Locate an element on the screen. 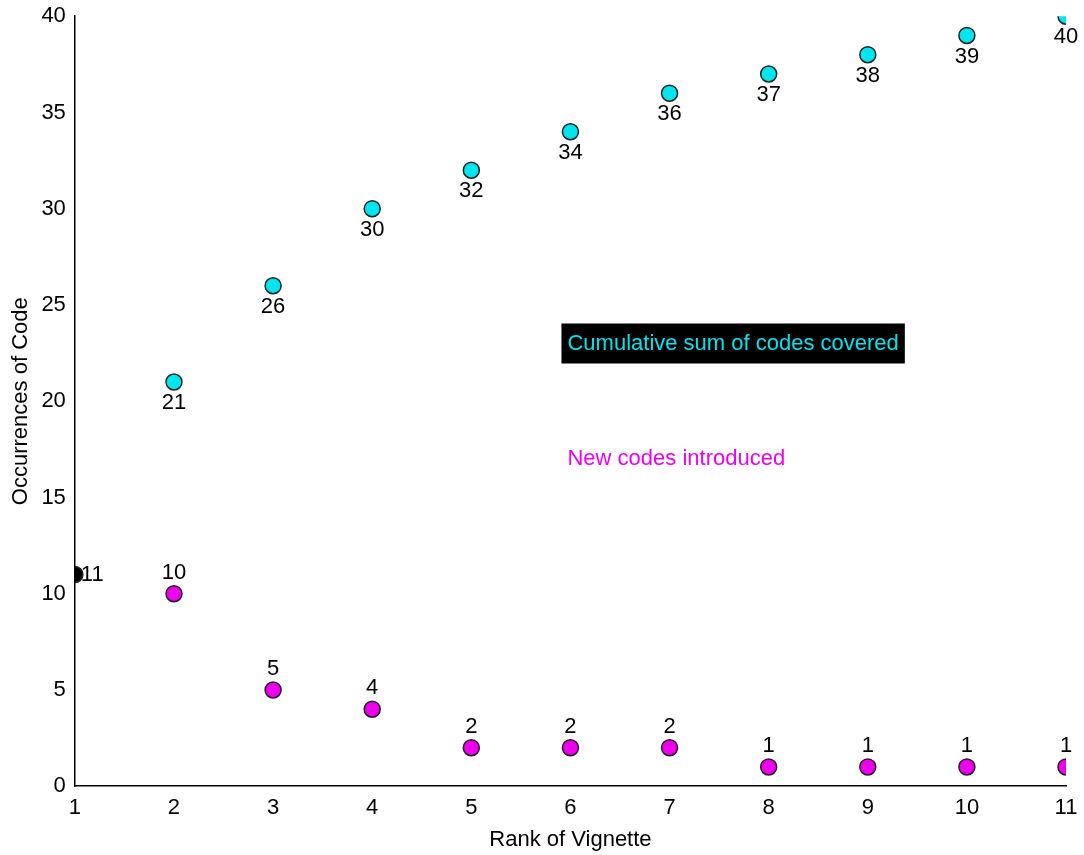 This screenshot has height=855, width=1084. y-tick-label: 35 is located at coordinates (53, 111).